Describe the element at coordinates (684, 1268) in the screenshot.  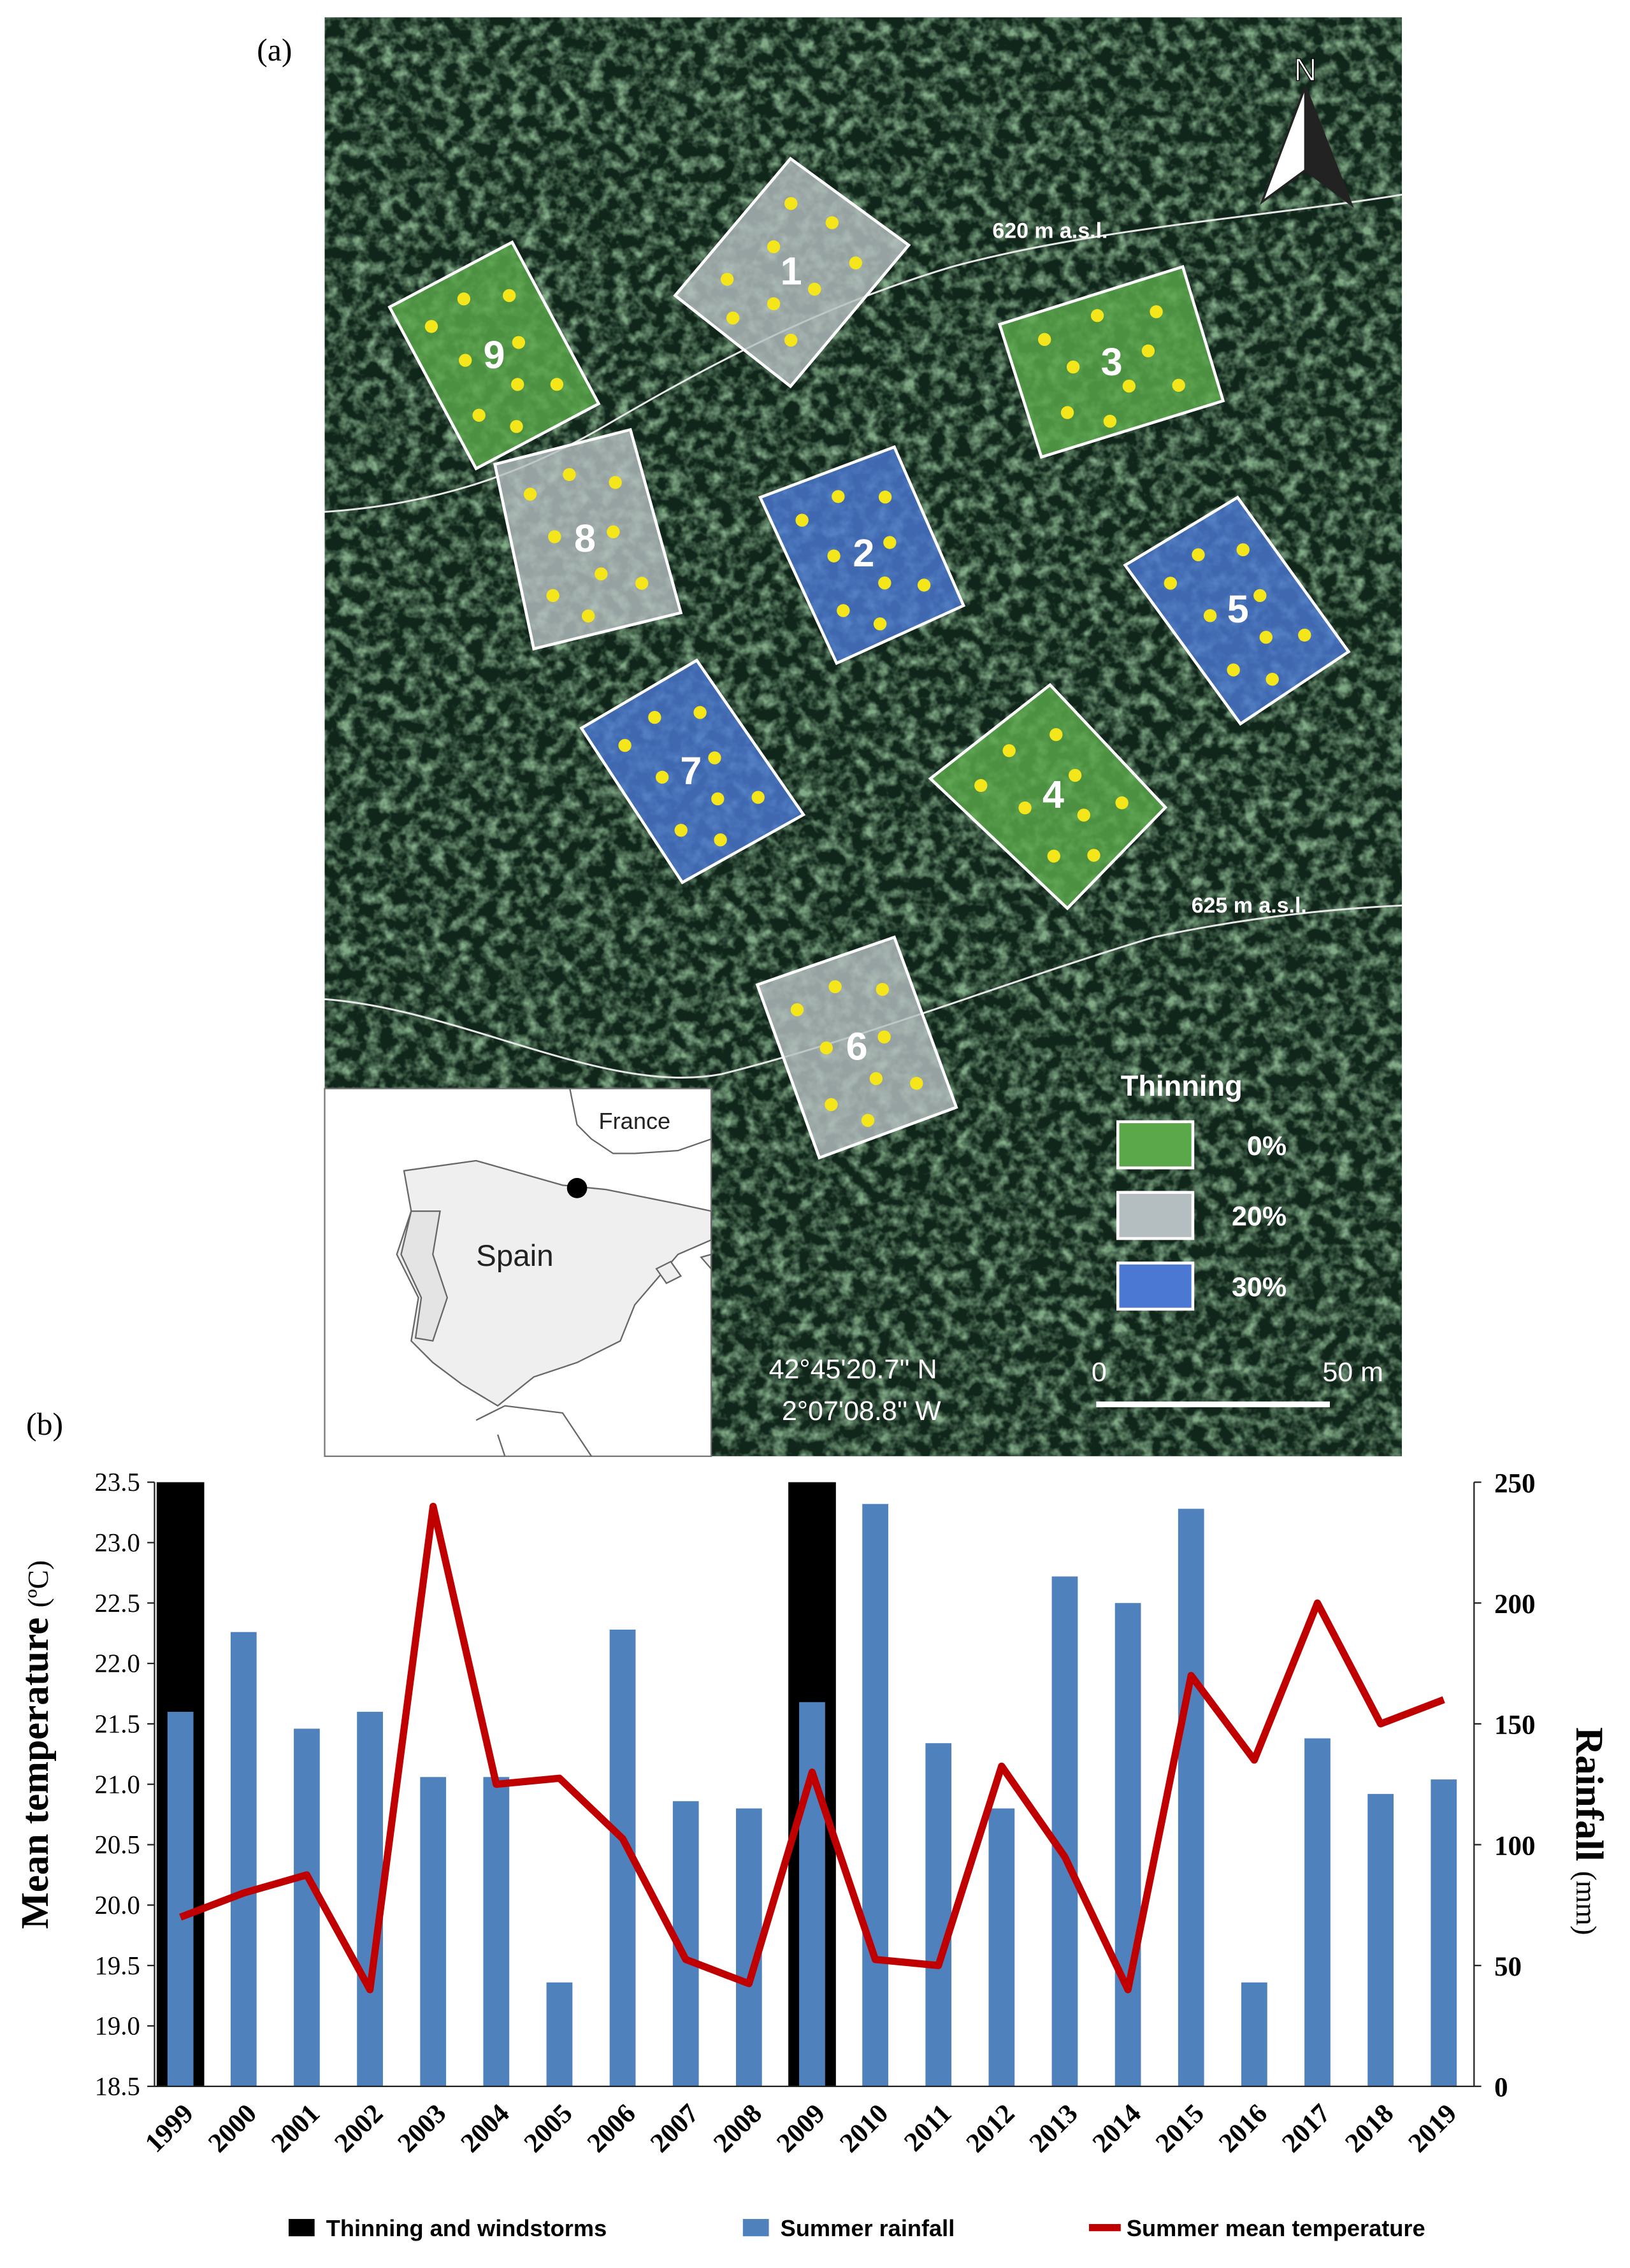
I see `islands` at that location.